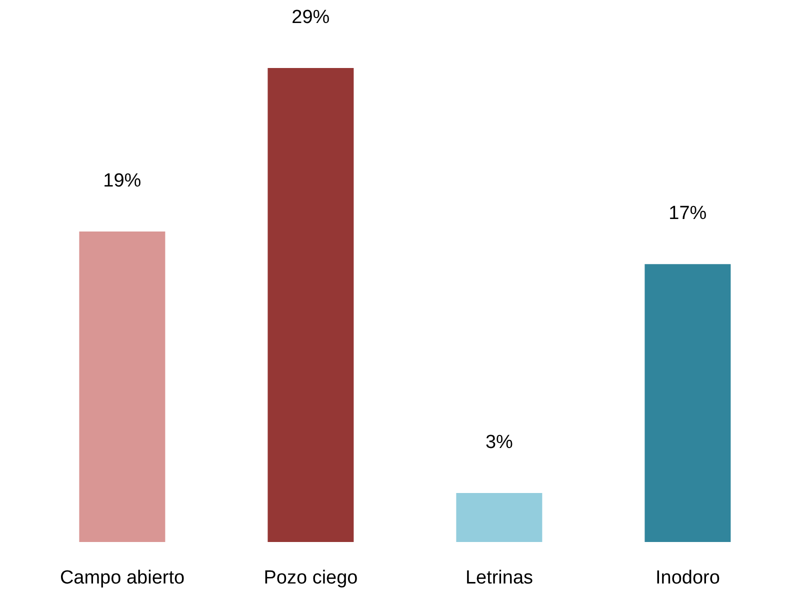 Image resolution: width=810 pixels, height=610 pixels. What do you see at coordinates (499, 577) in the screenshot?
I see `x-tick-label: Letrinas` at bounding box center [499, 577].